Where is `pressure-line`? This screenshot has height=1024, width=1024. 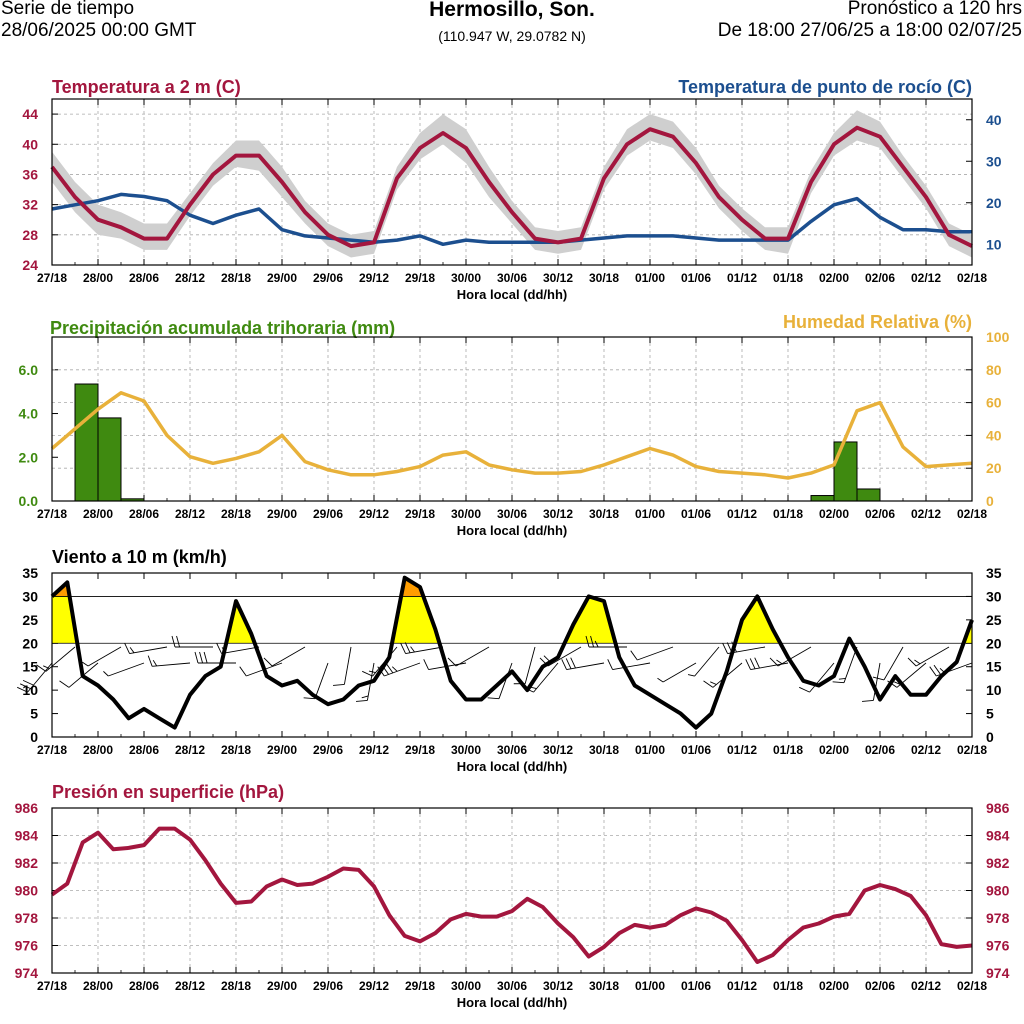
pressure-line is located at coordinates (511, 895).